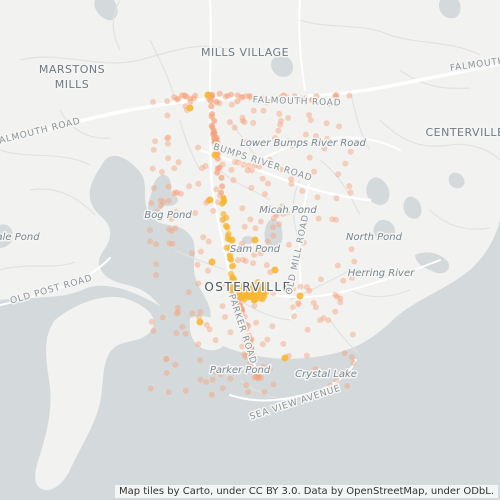  Describe the element at coordinates (6, 236) in the screenshot. I see `gale-pond` at that location.